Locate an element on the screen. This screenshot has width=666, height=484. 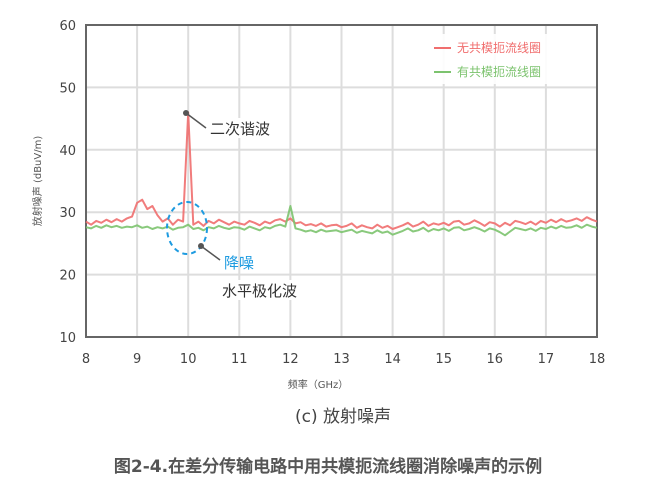
harmonic-pointer is located at coordinates (196, 120).